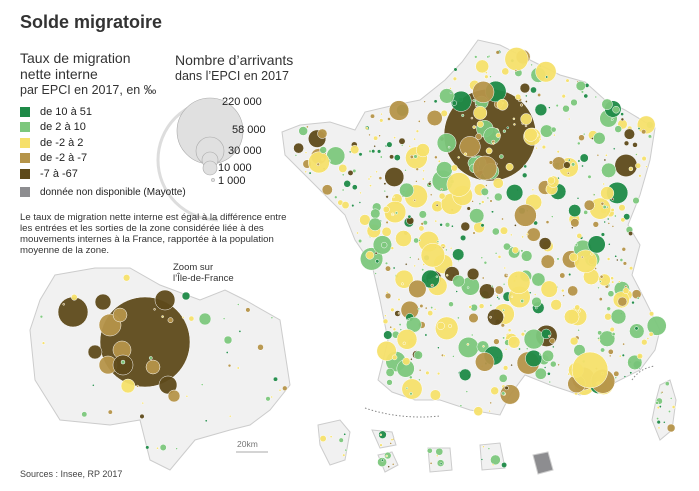 This screenshot has width=699, height=491. What do you see at coordinates (103, 193) in the screenshot?
I see `legend-item-na: donnée non disponible (Mayotte)` at bounding box center [103, 193].